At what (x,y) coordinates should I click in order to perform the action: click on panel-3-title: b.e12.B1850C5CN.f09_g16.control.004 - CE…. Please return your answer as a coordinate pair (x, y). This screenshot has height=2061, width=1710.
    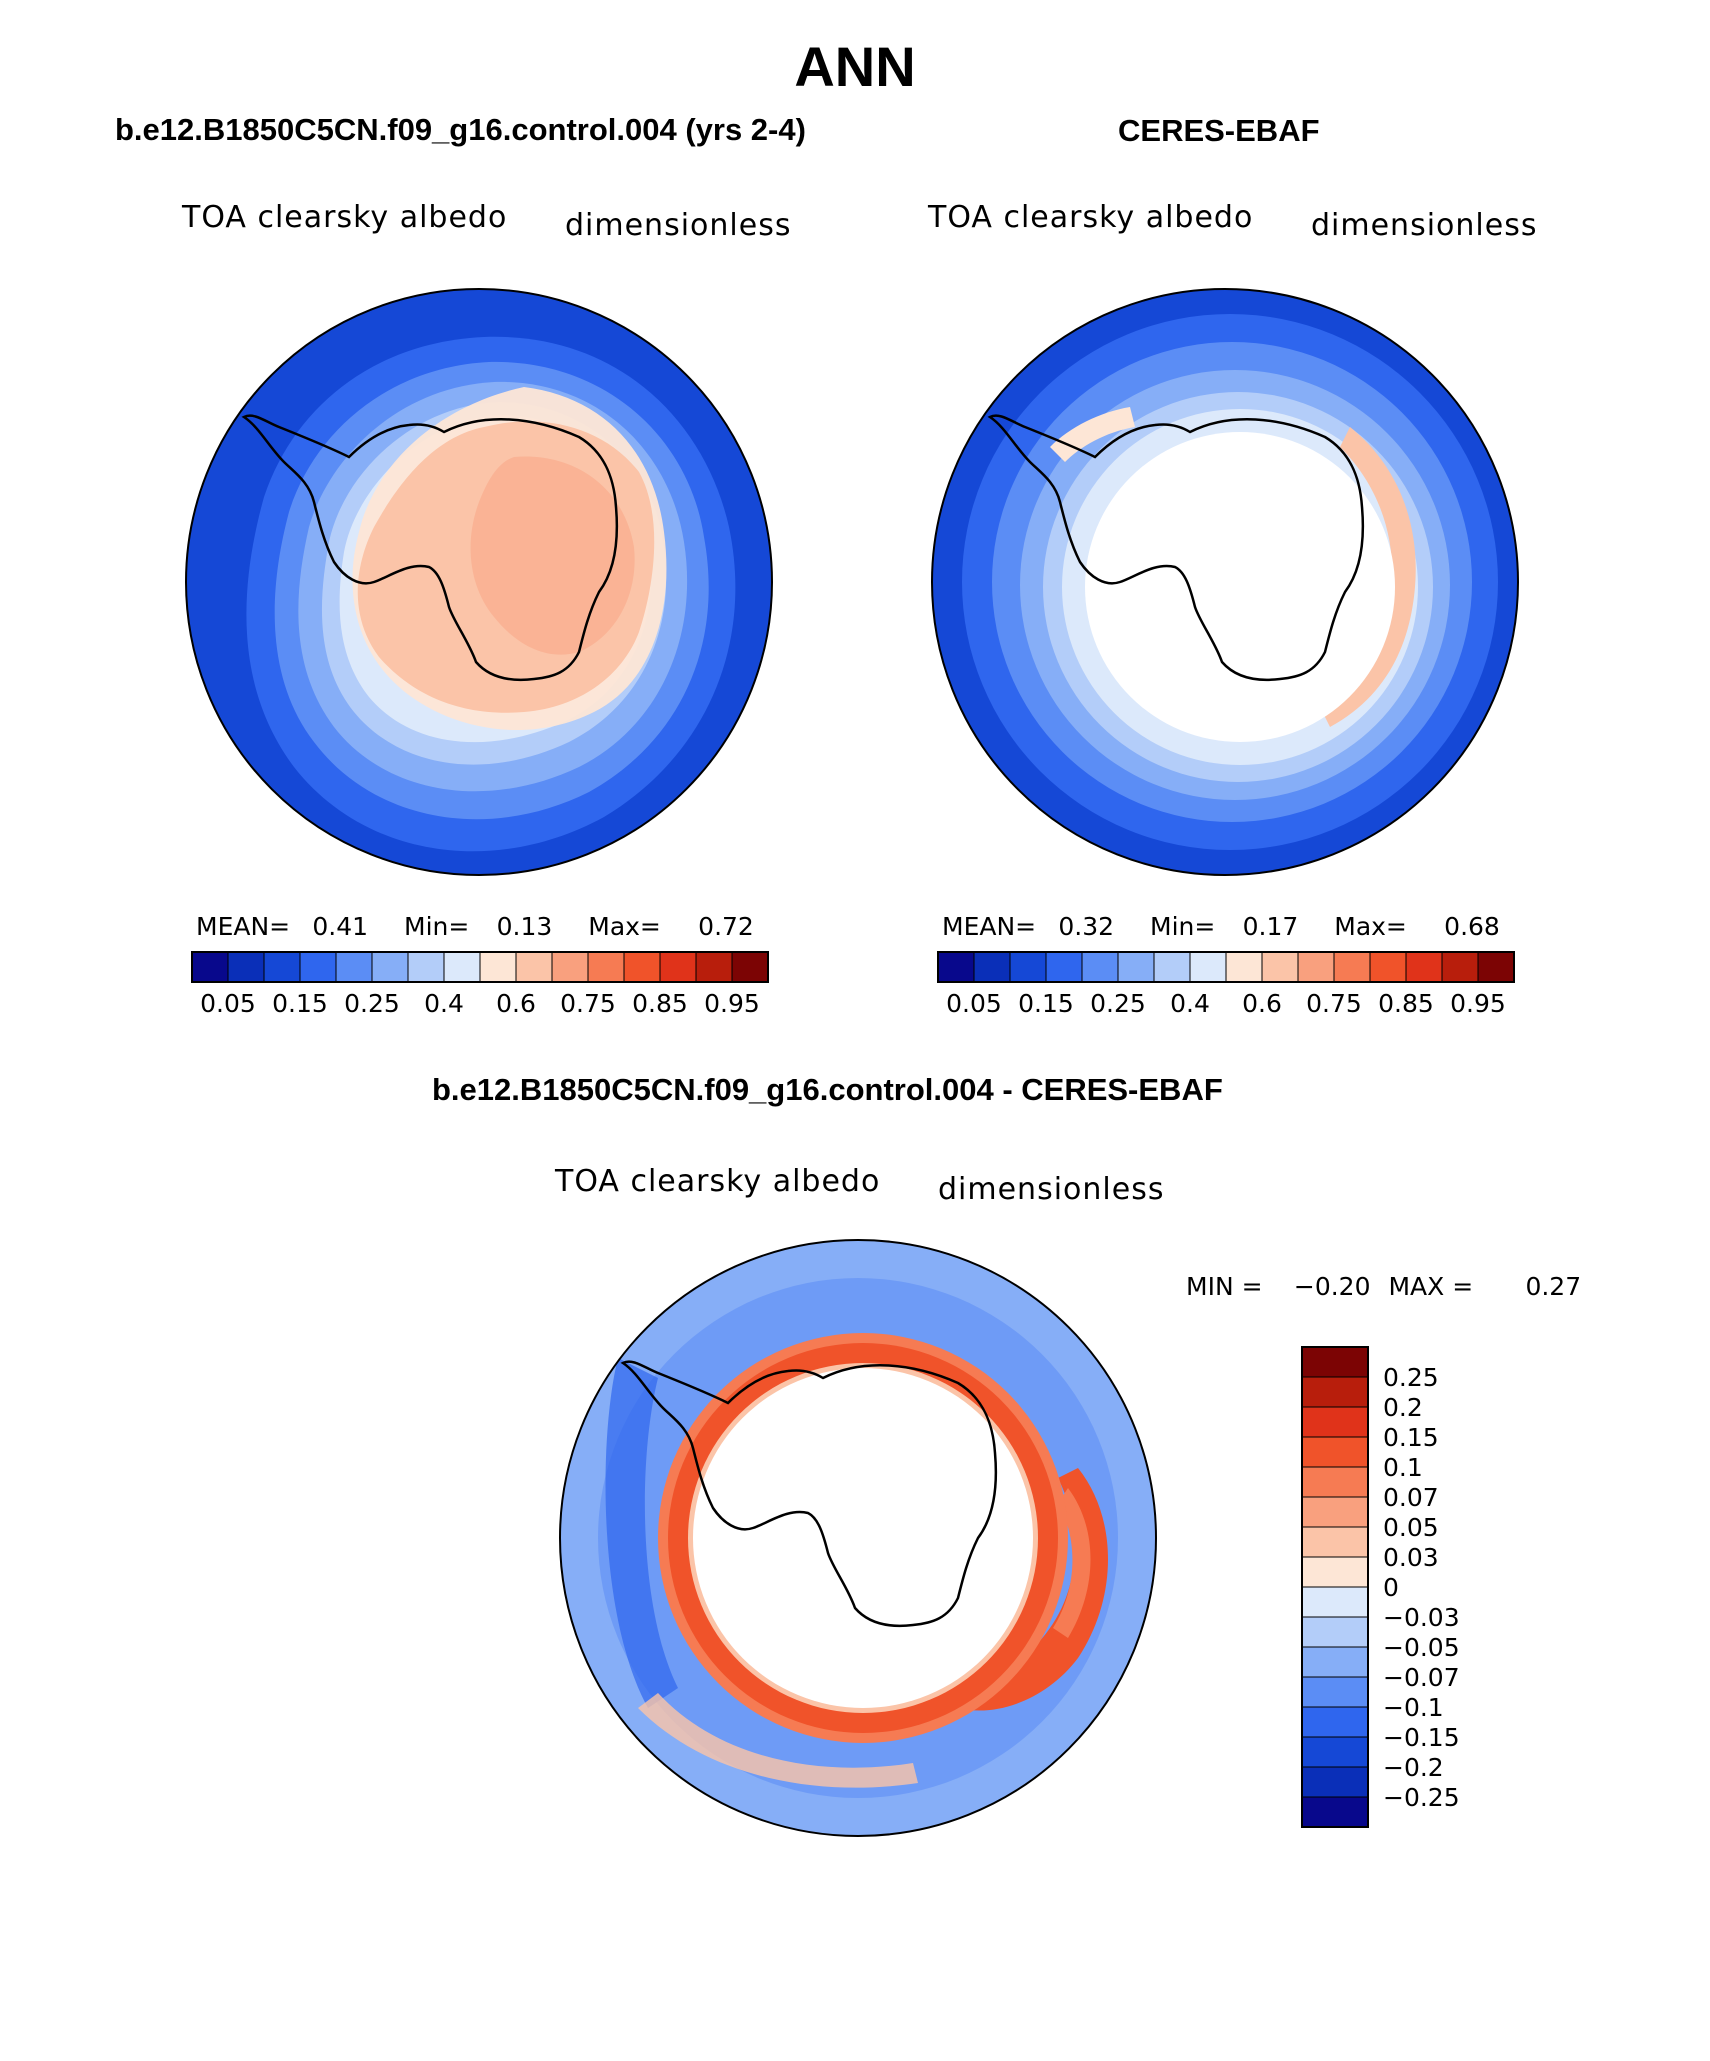
    Looking at the image, I should click on (827, 1089).